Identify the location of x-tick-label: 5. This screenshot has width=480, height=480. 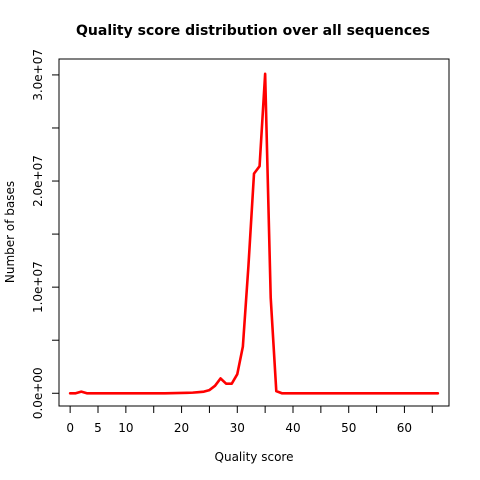
(98, 428).